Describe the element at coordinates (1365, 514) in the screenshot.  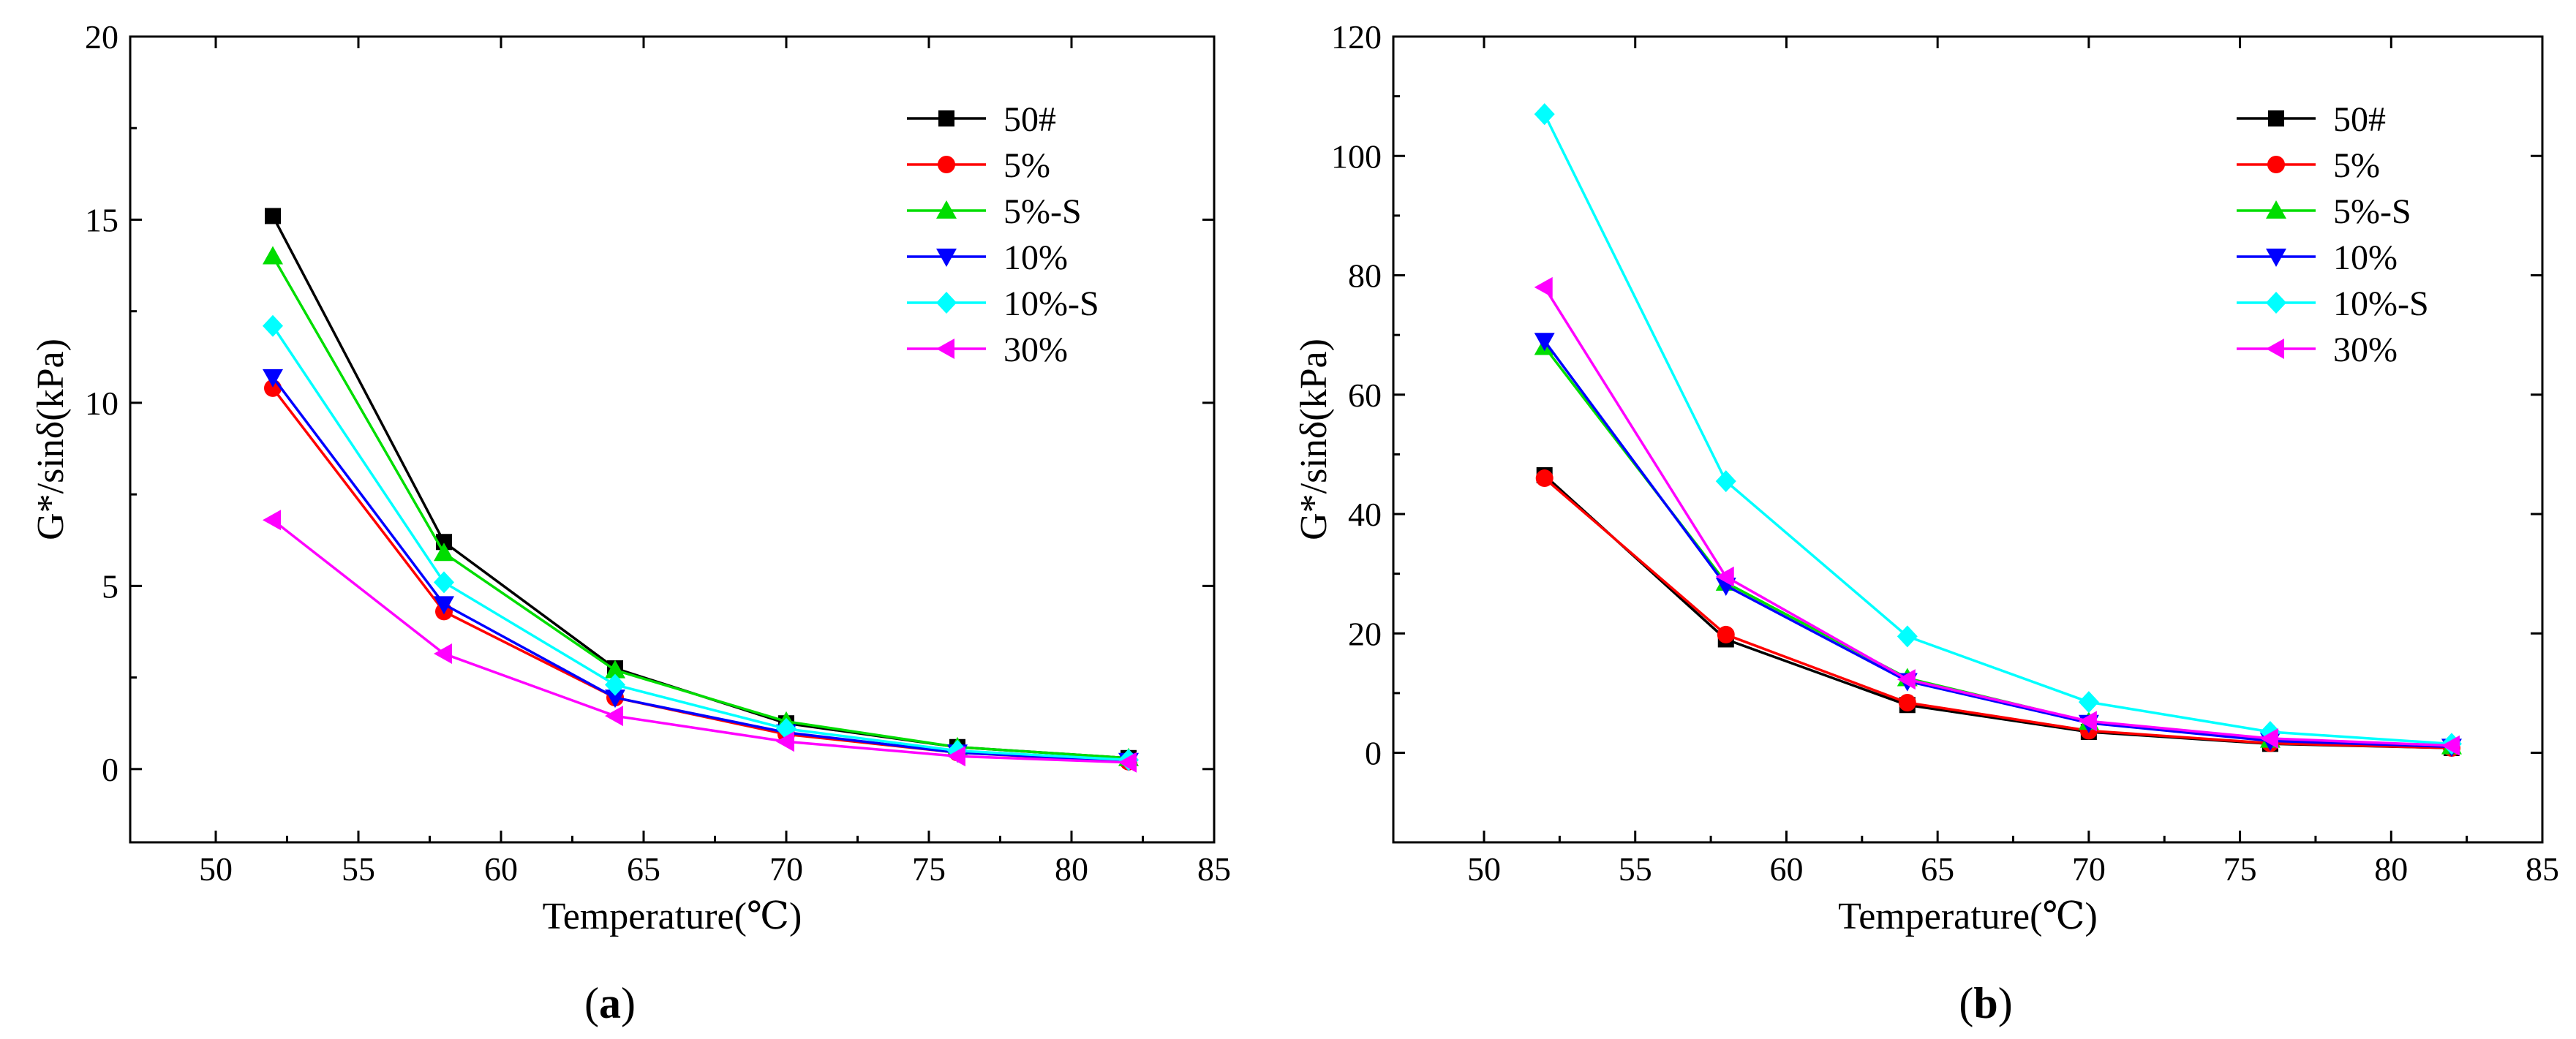
I see `y-tick-label: 40` at that location.